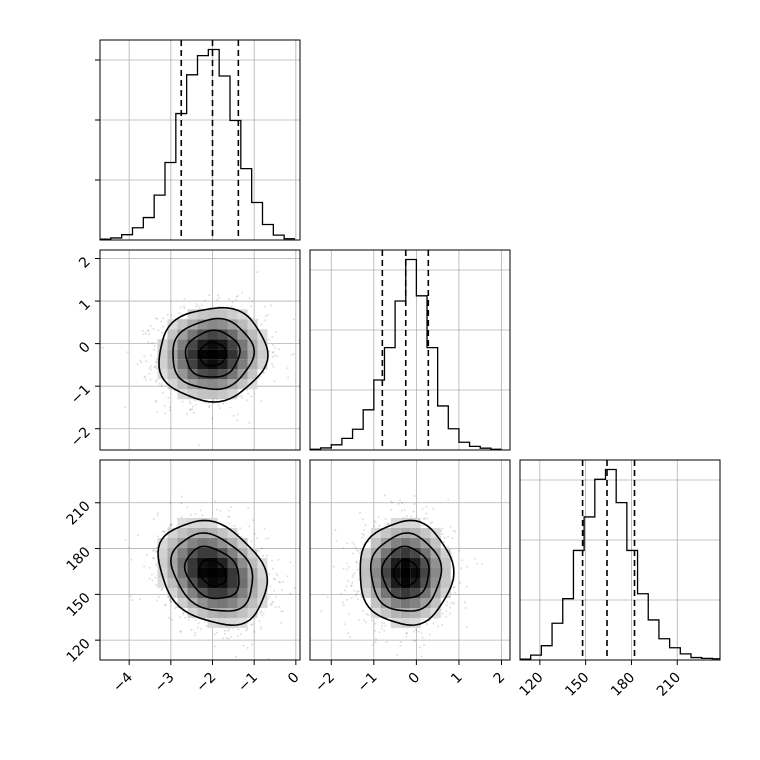 This screenshot has width=760, height=760. Describe the element at coordinates (85, 263) in the screenshot. I see `ytick-label-1-4: 2` at that location.